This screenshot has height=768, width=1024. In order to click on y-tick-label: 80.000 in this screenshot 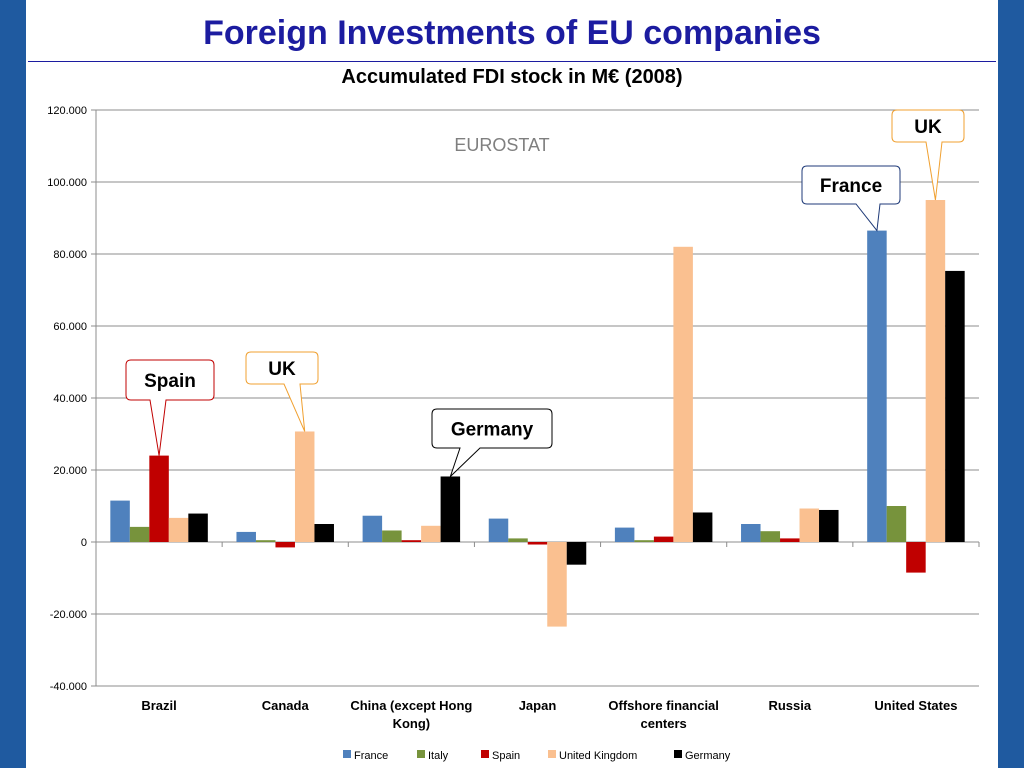, I will do `click(70, 255)`.